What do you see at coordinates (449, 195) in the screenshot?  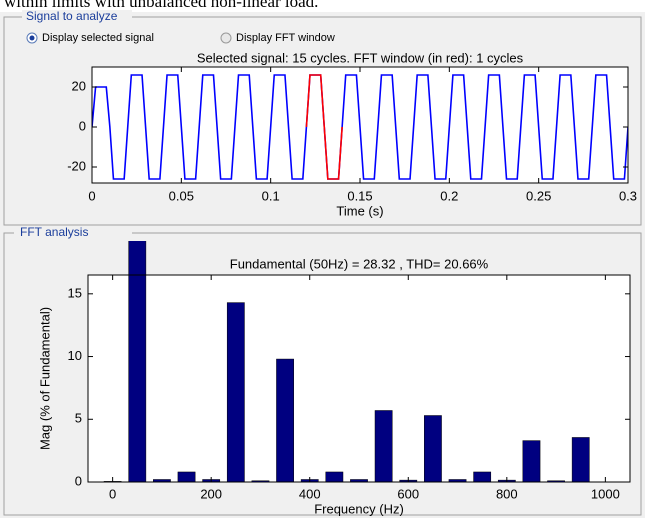 I see `x-tick-label: 0.2` at bounding box center [449, 195].